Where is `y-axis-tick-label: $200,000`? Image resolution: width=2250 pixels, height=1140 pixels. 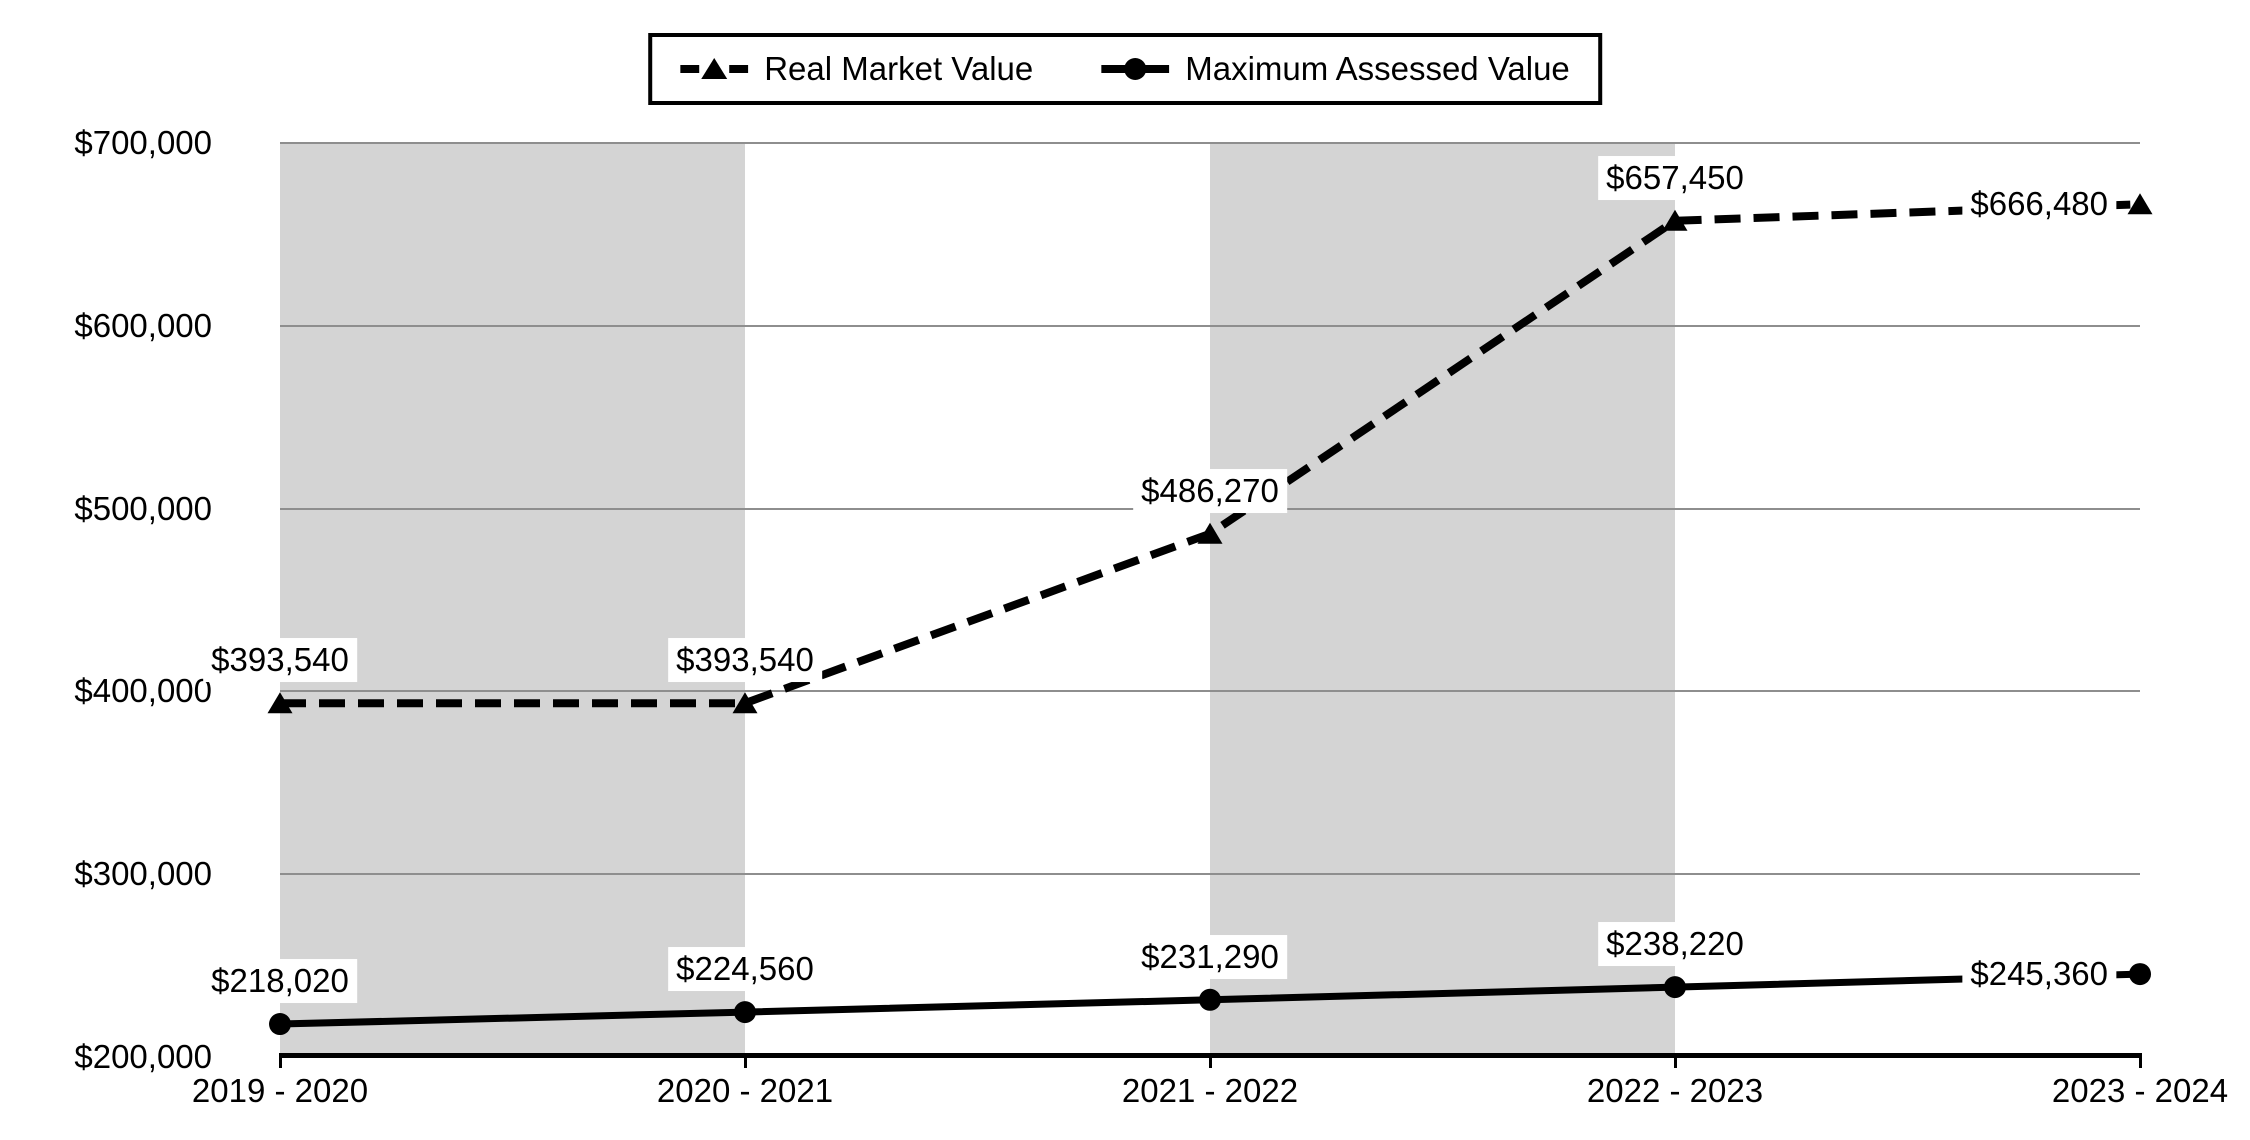
y-axis-tick-label: $200,000 is located at coordinates (143, 1056).